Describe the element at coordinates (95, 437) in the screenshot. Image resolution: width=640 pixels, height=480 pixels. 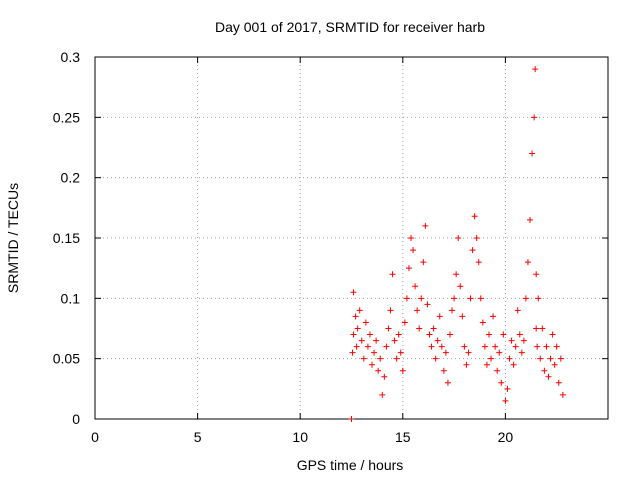
I see `x-tick-label: 0` at that location.